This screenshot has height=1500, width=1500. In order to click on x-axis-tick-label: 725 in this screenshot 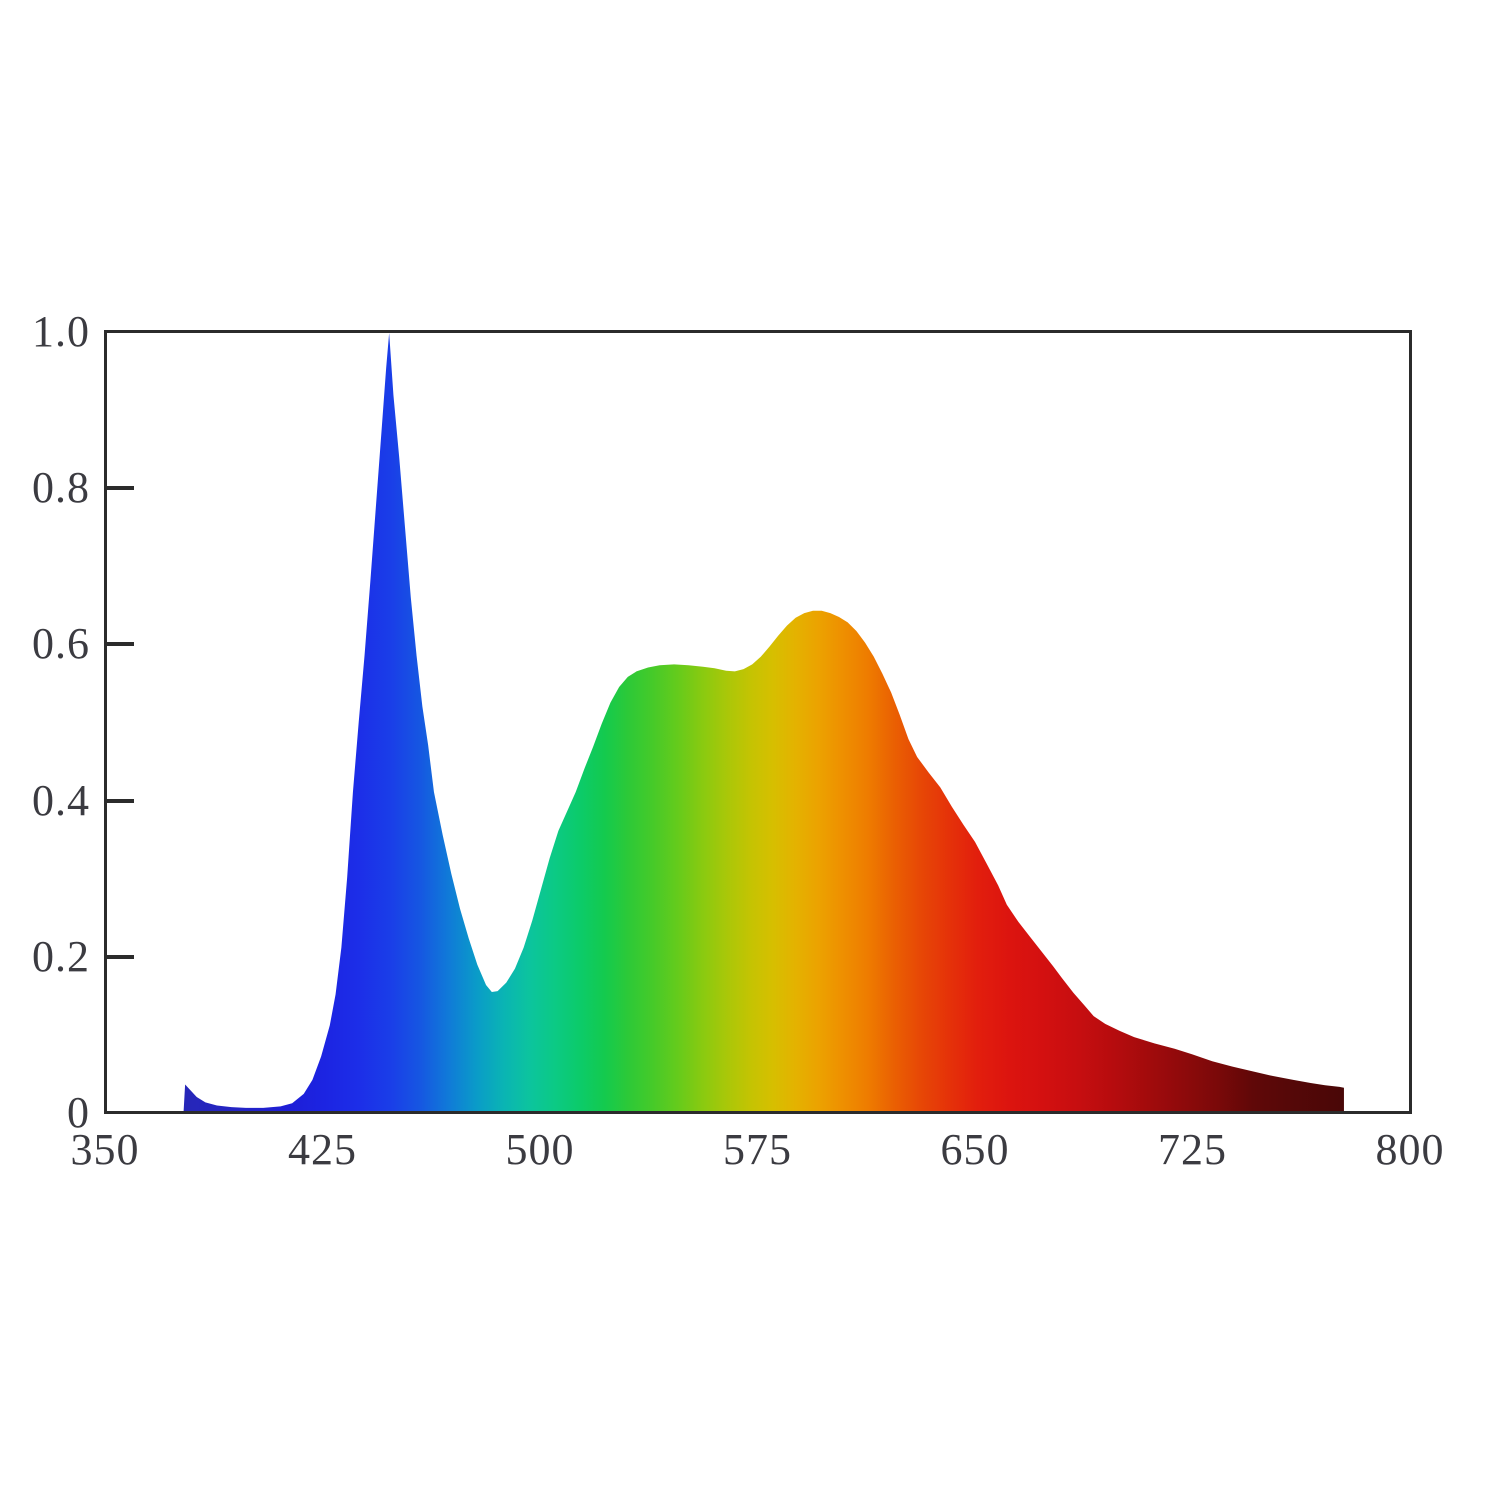, I will do `click(1192, 1149)`.